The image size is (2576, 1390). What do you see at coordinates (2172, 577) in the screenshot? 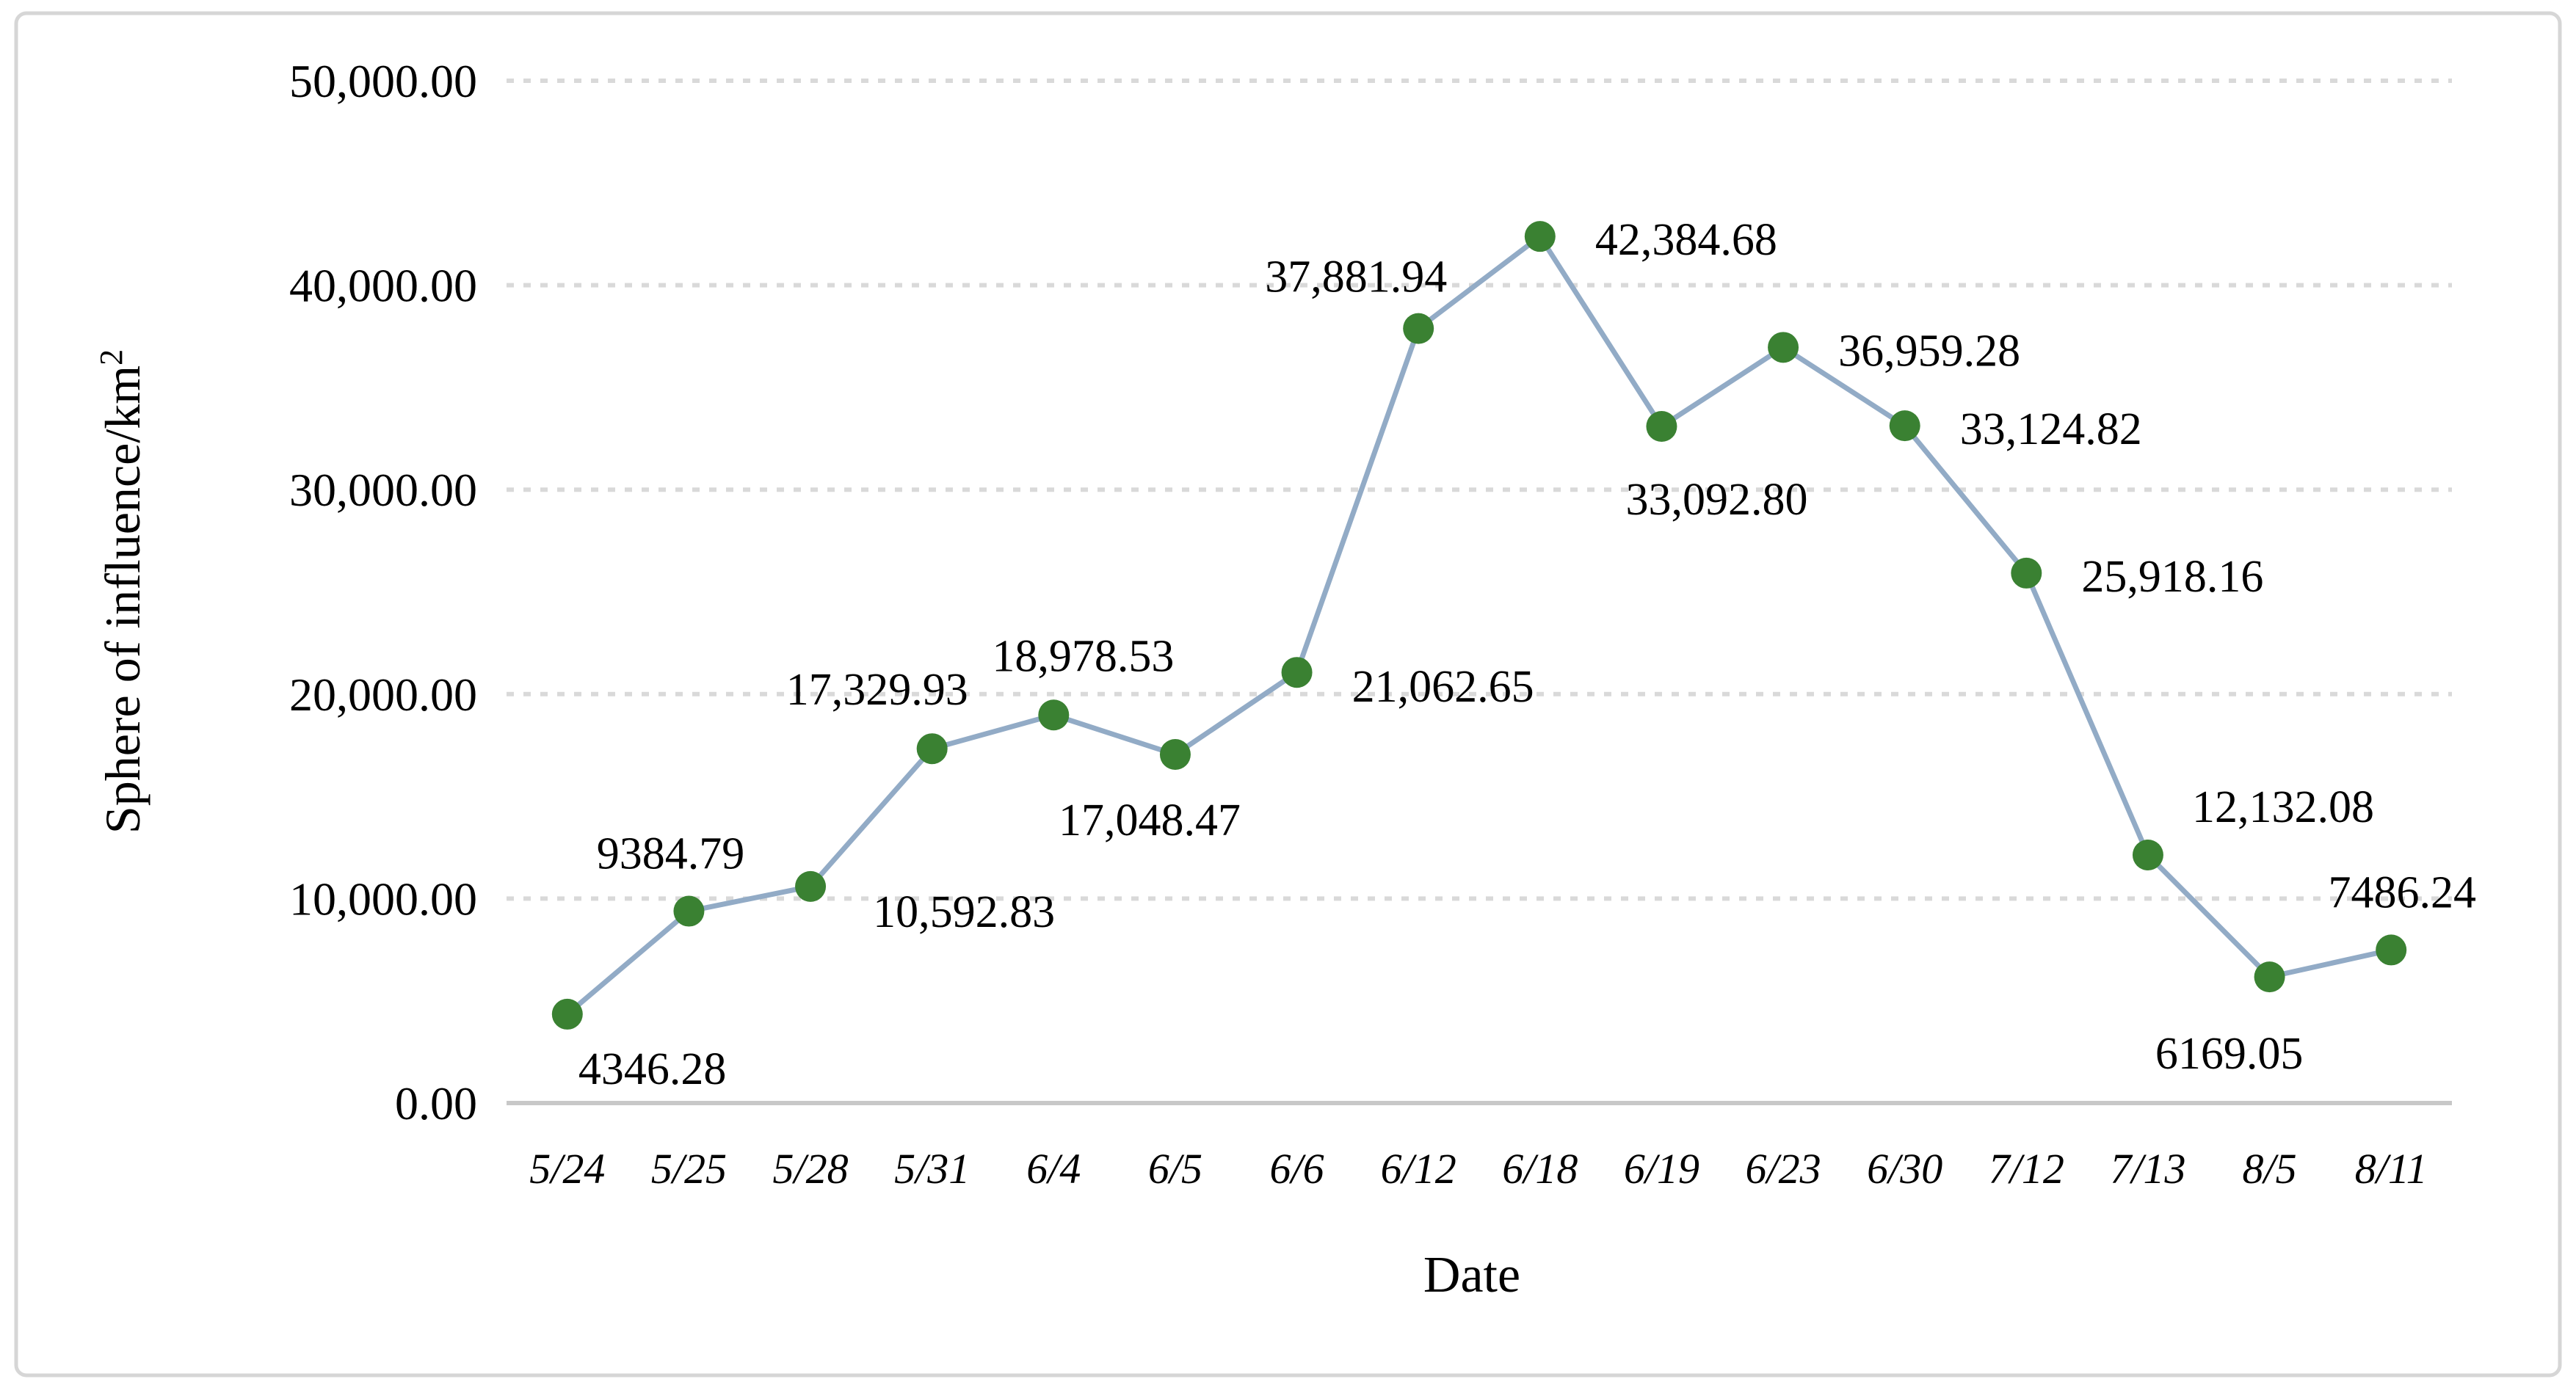
I see `data-label-7/12: 25,918.16` at bounding box center [2172, 577].